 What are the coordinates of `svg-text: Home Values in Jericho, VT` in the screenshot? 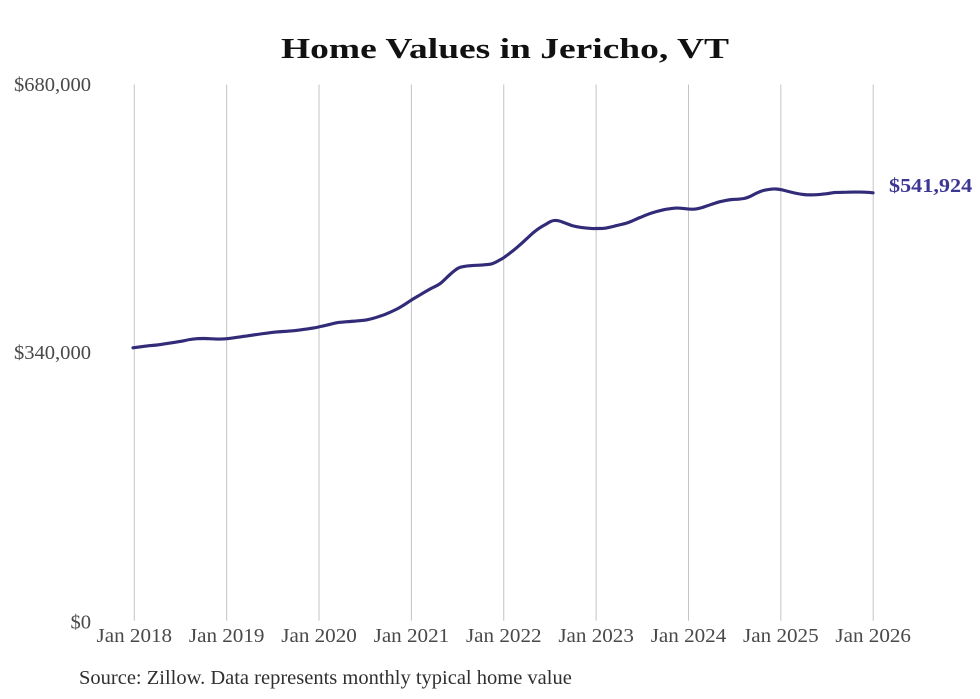 It's located at (505, 49).